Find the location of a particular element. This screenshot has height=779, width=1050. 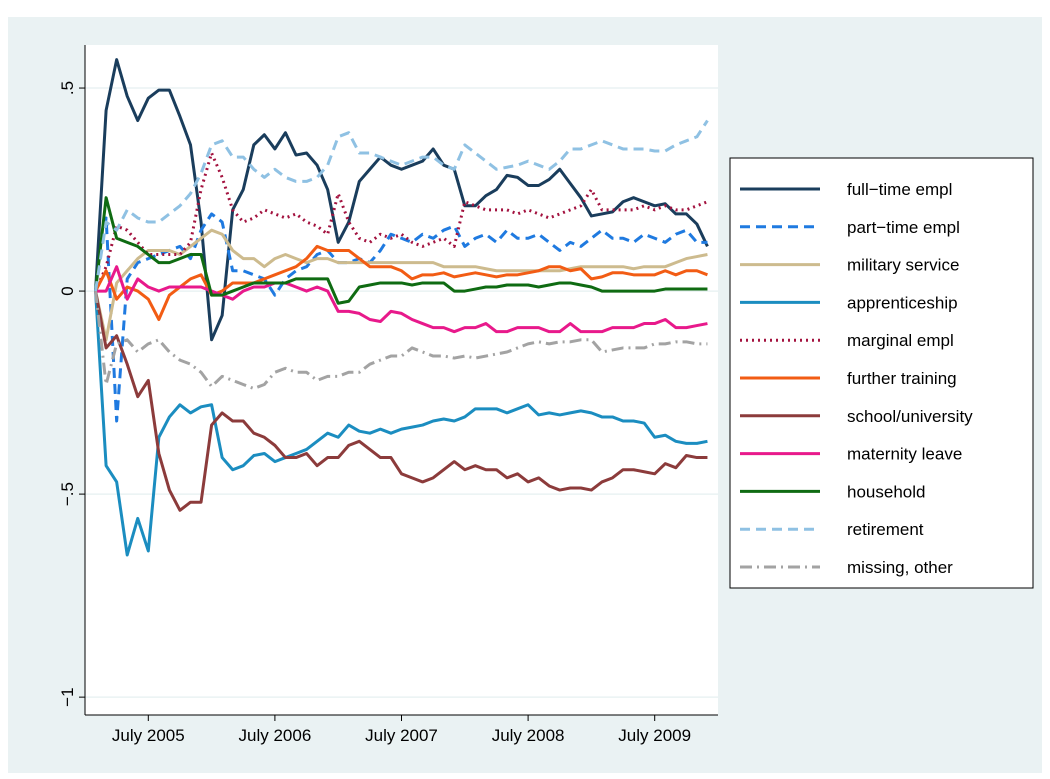

x-tick-label: July 2007 is located at coordinates (401, 735).